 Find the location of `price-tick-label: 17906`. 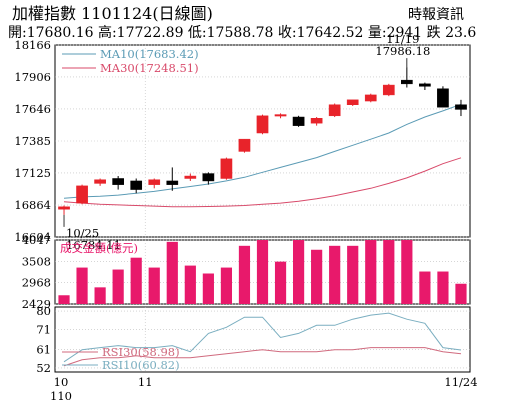

price-tick-label: 17906 is located at coordinates (32, 77).